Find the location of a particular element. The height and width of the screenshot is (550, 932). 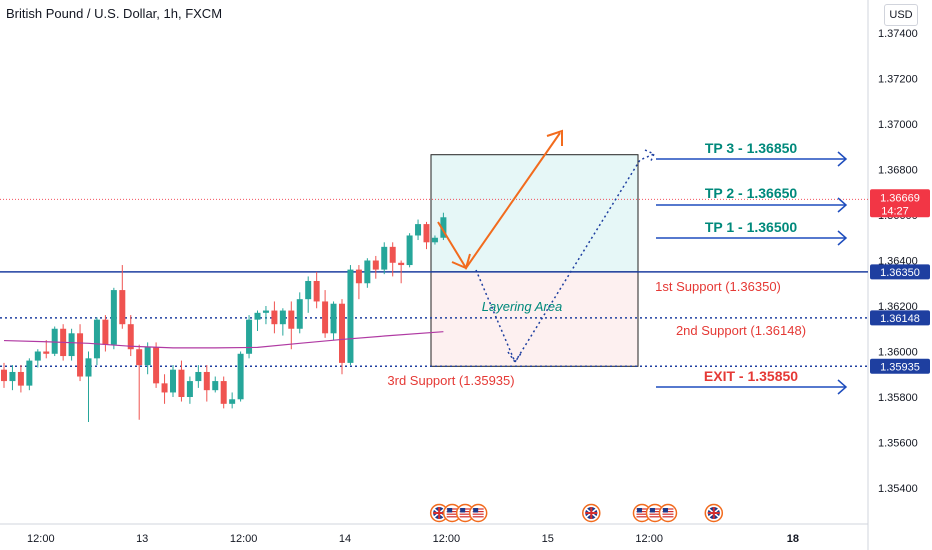

y-tick-label: 1.35600 is located at coordinates (898, 444).